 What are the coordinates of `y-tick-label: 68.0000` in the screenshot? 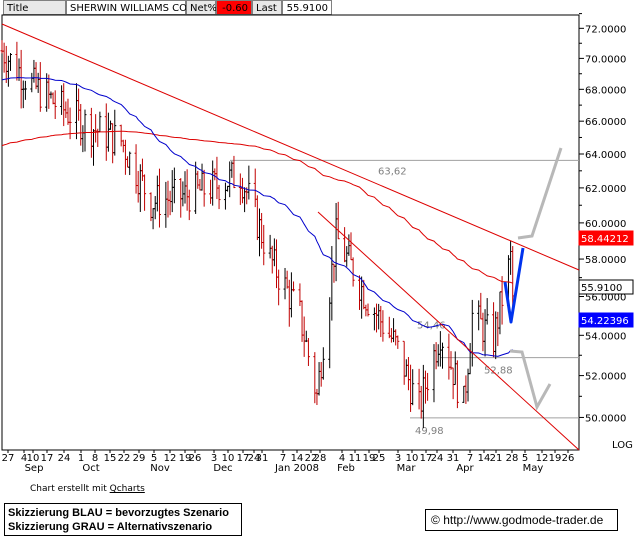 It's located at (605, 90).